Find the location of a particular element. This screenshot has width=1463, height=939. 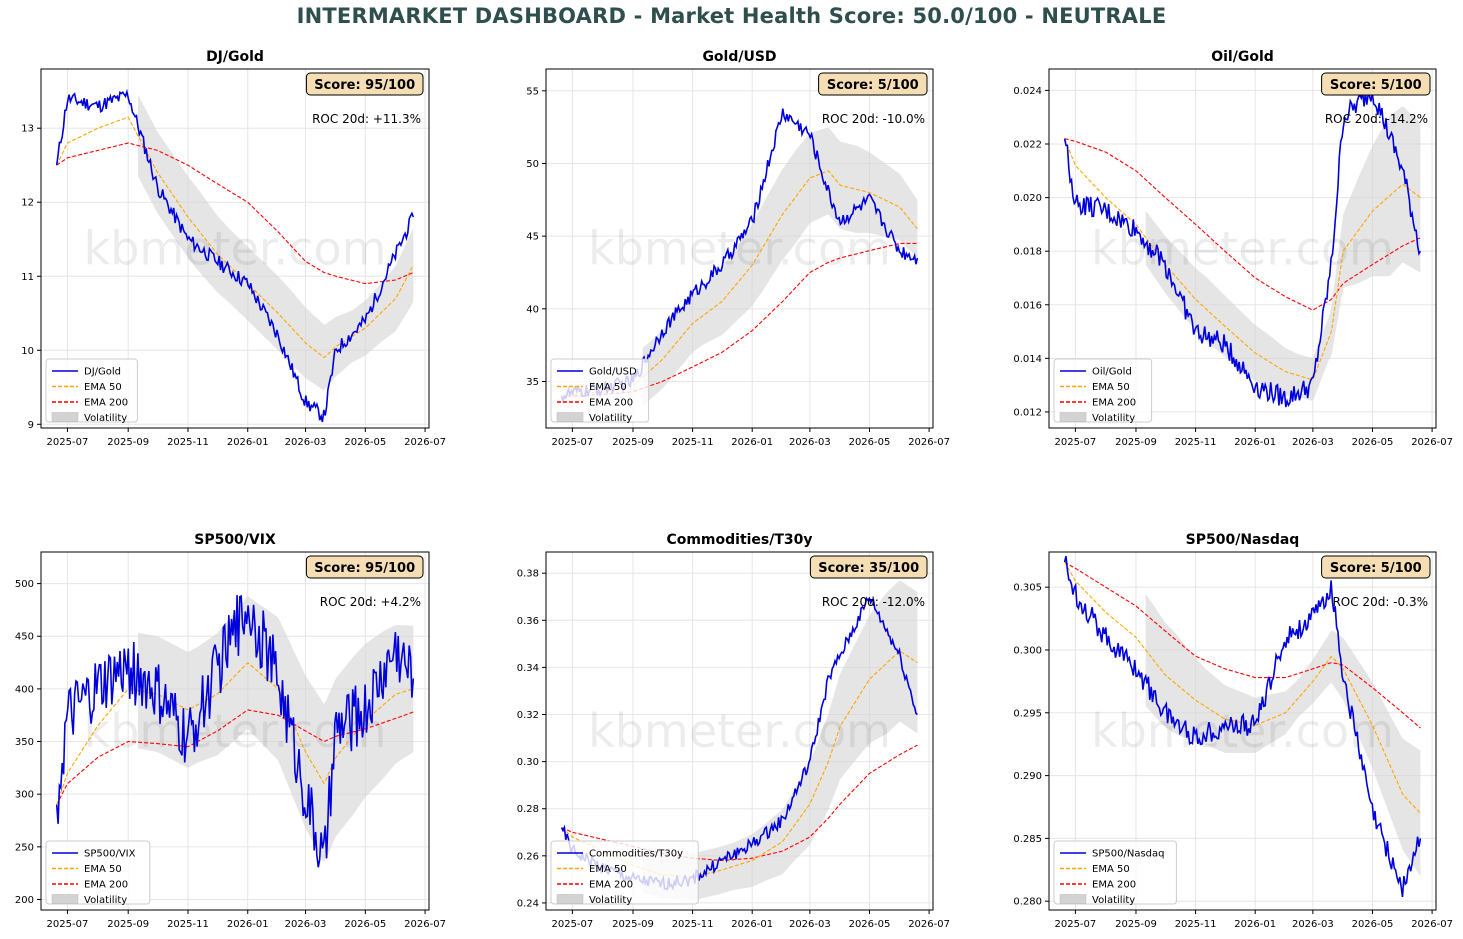

y-tick-label: 0.300 is located at coordinates (1027, 650).